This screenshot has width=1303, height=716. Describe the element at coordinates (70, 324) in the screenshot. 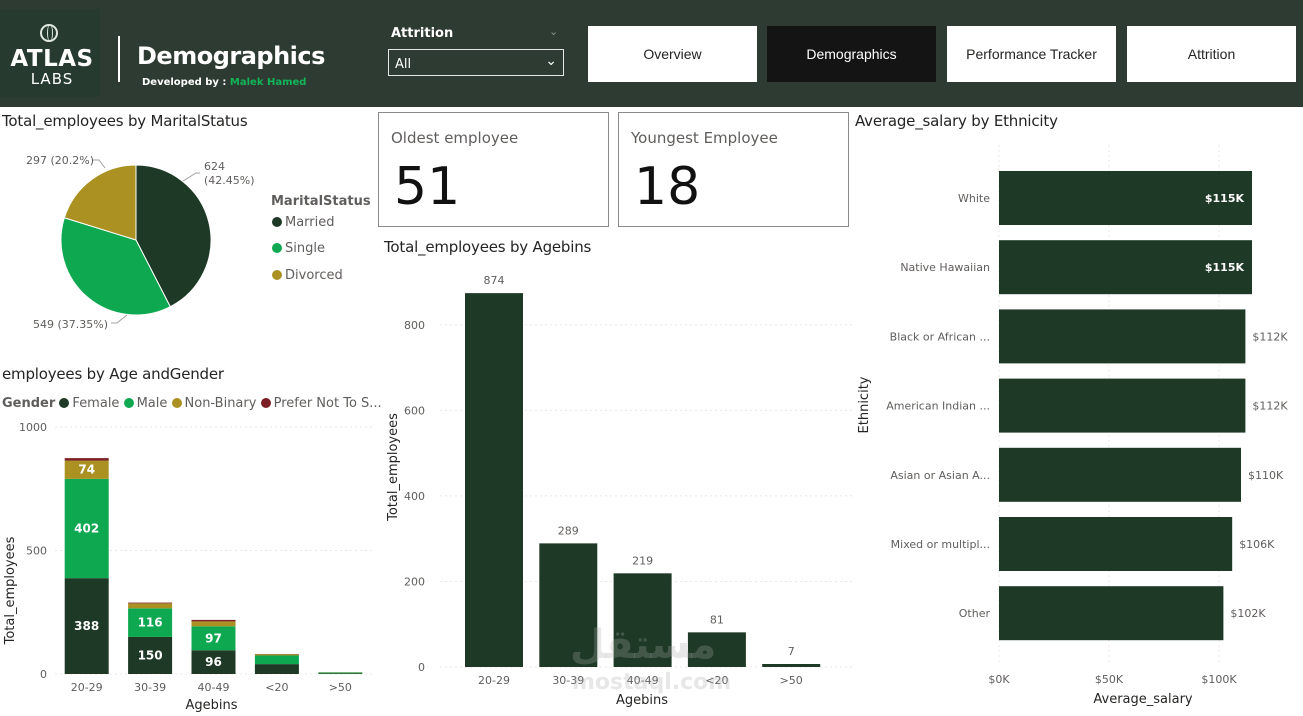

I see `pie-data-label: 549 (37.35%)` at that location.